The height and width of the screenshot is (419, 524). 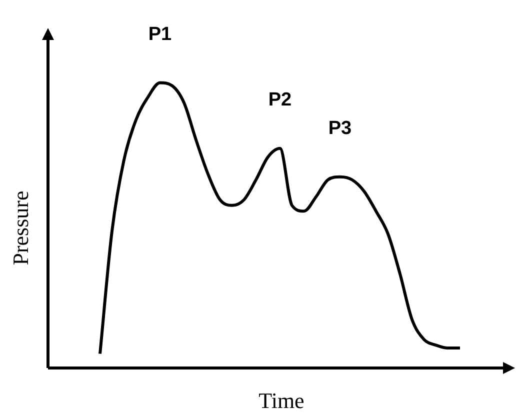 What do you see at coordinates (340, 129) in the screenshot?
I see `annotation: P3` at bounding box center [340, 129].